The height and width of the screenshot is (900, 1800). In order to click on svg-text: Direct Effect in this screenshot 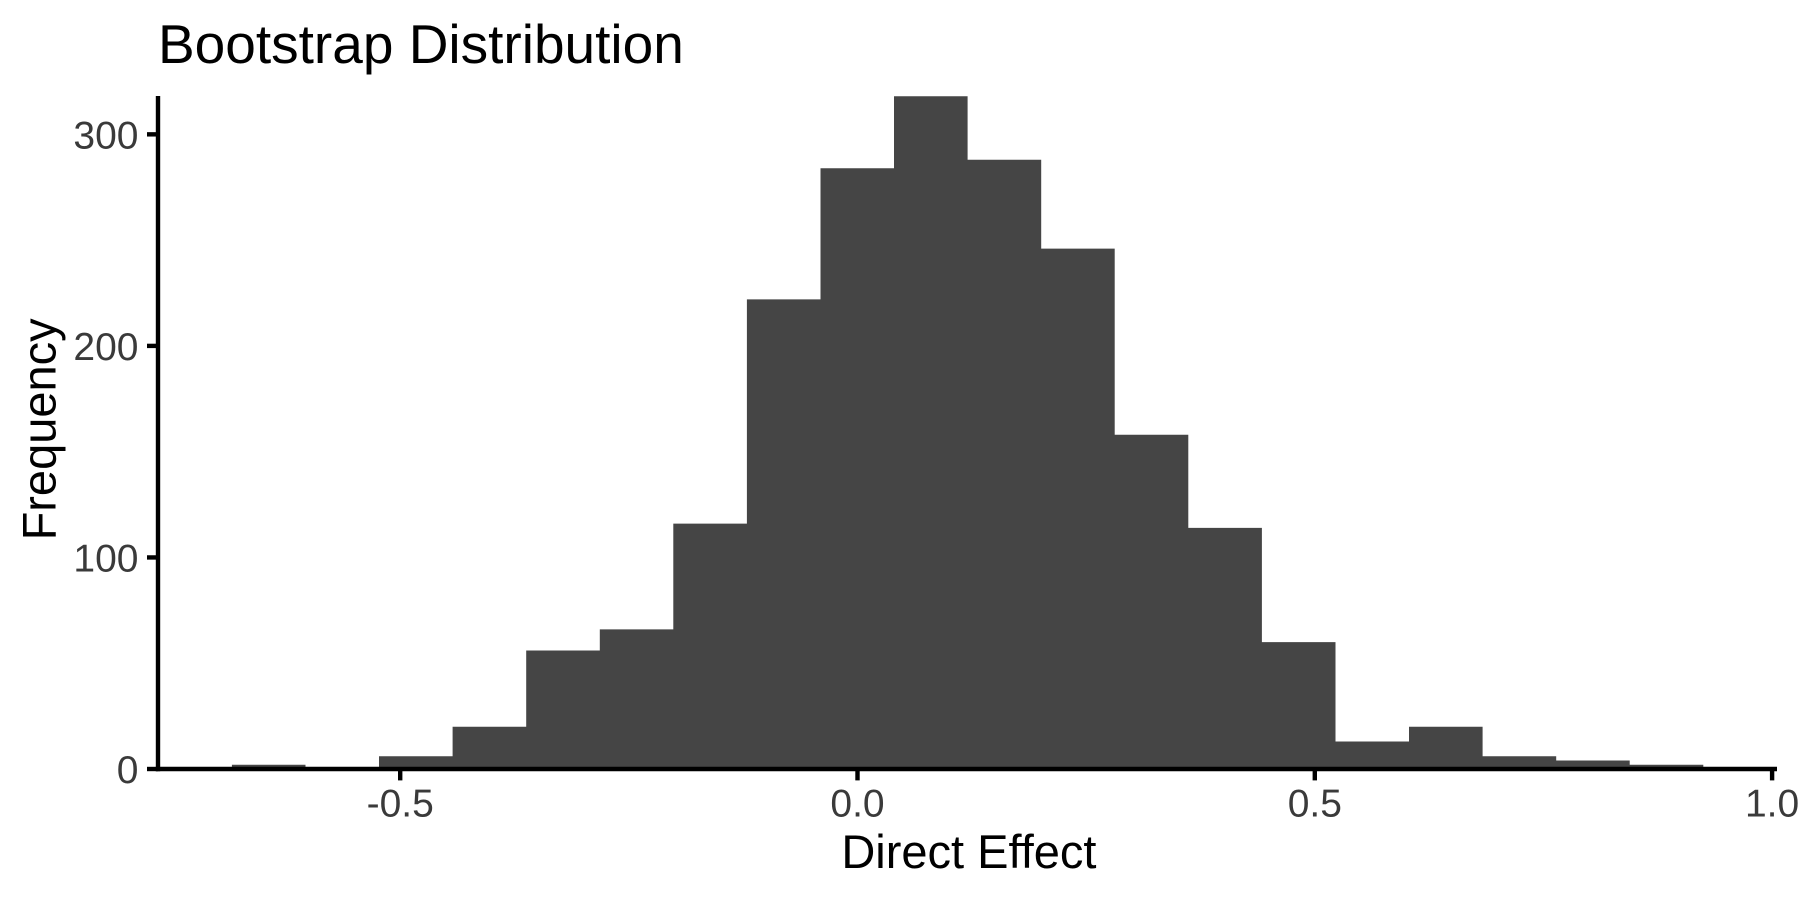, I will do `click(968, 851)`.